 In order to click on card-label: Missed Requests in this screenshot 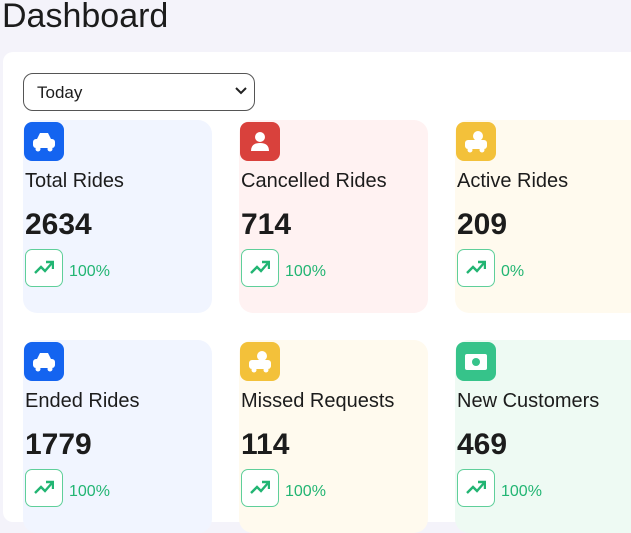, I will do `click(318, 401)`.